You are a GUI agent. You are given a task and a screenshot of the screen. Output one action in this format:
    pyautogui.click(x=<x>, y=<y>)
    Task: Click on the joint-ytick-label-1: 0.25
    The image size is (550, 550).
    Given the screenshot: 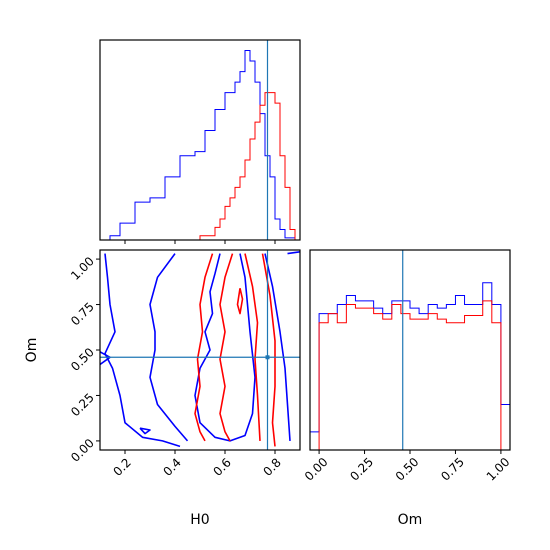 What is the action you would take?
    pyautogui.click(x=82, y=405)
    